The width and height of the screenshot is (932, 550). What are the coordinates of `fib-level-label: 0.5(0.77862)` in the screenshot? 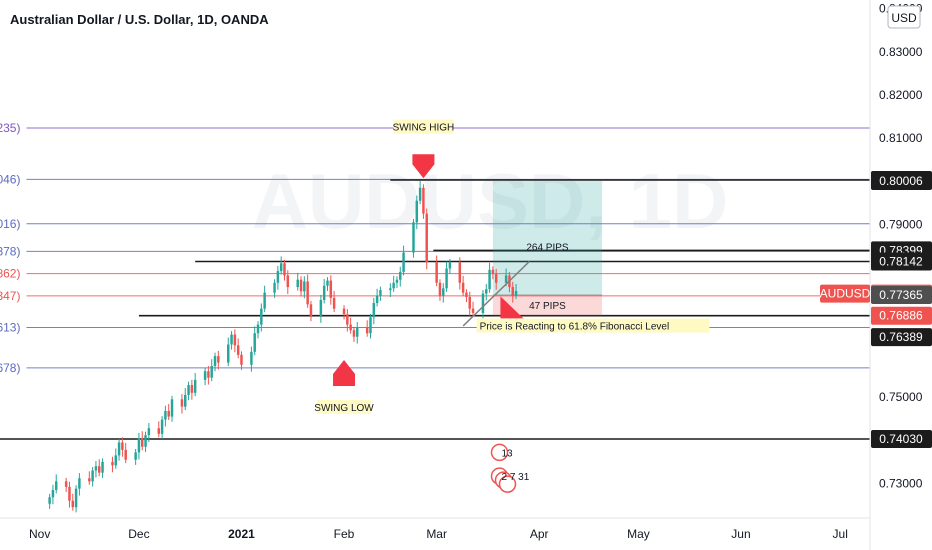 It's located at (10, 274).